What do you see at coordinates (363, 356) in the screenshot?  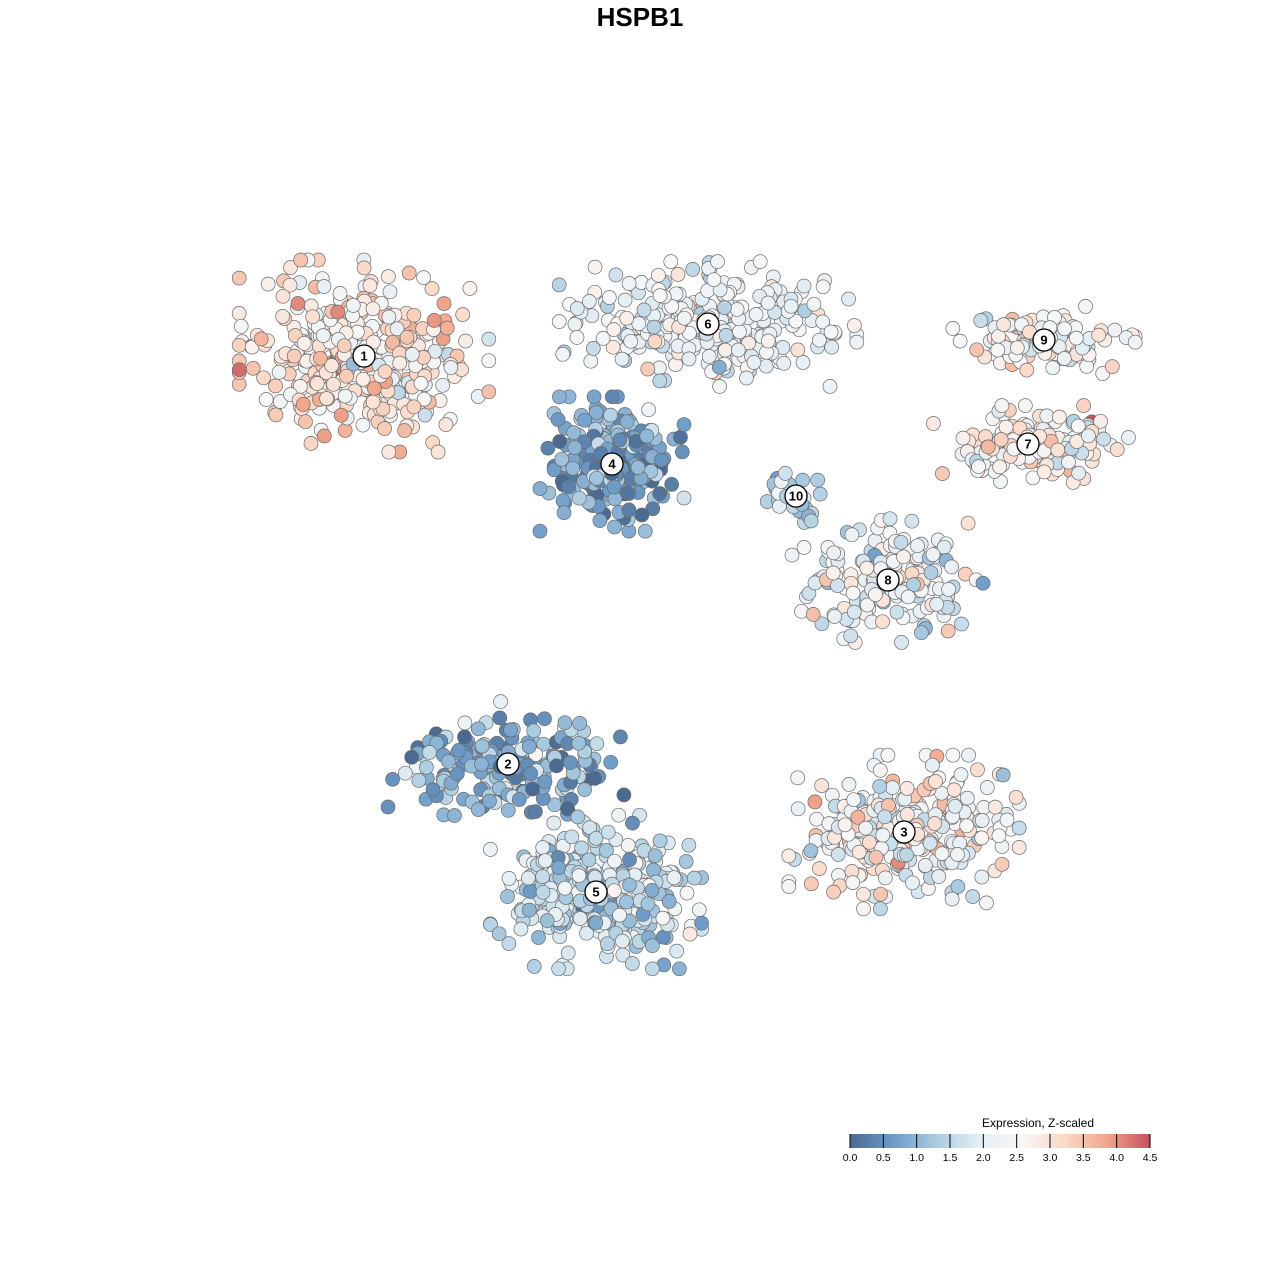 I see `cluster-label-text: 1` at bounding box center [363, 356].